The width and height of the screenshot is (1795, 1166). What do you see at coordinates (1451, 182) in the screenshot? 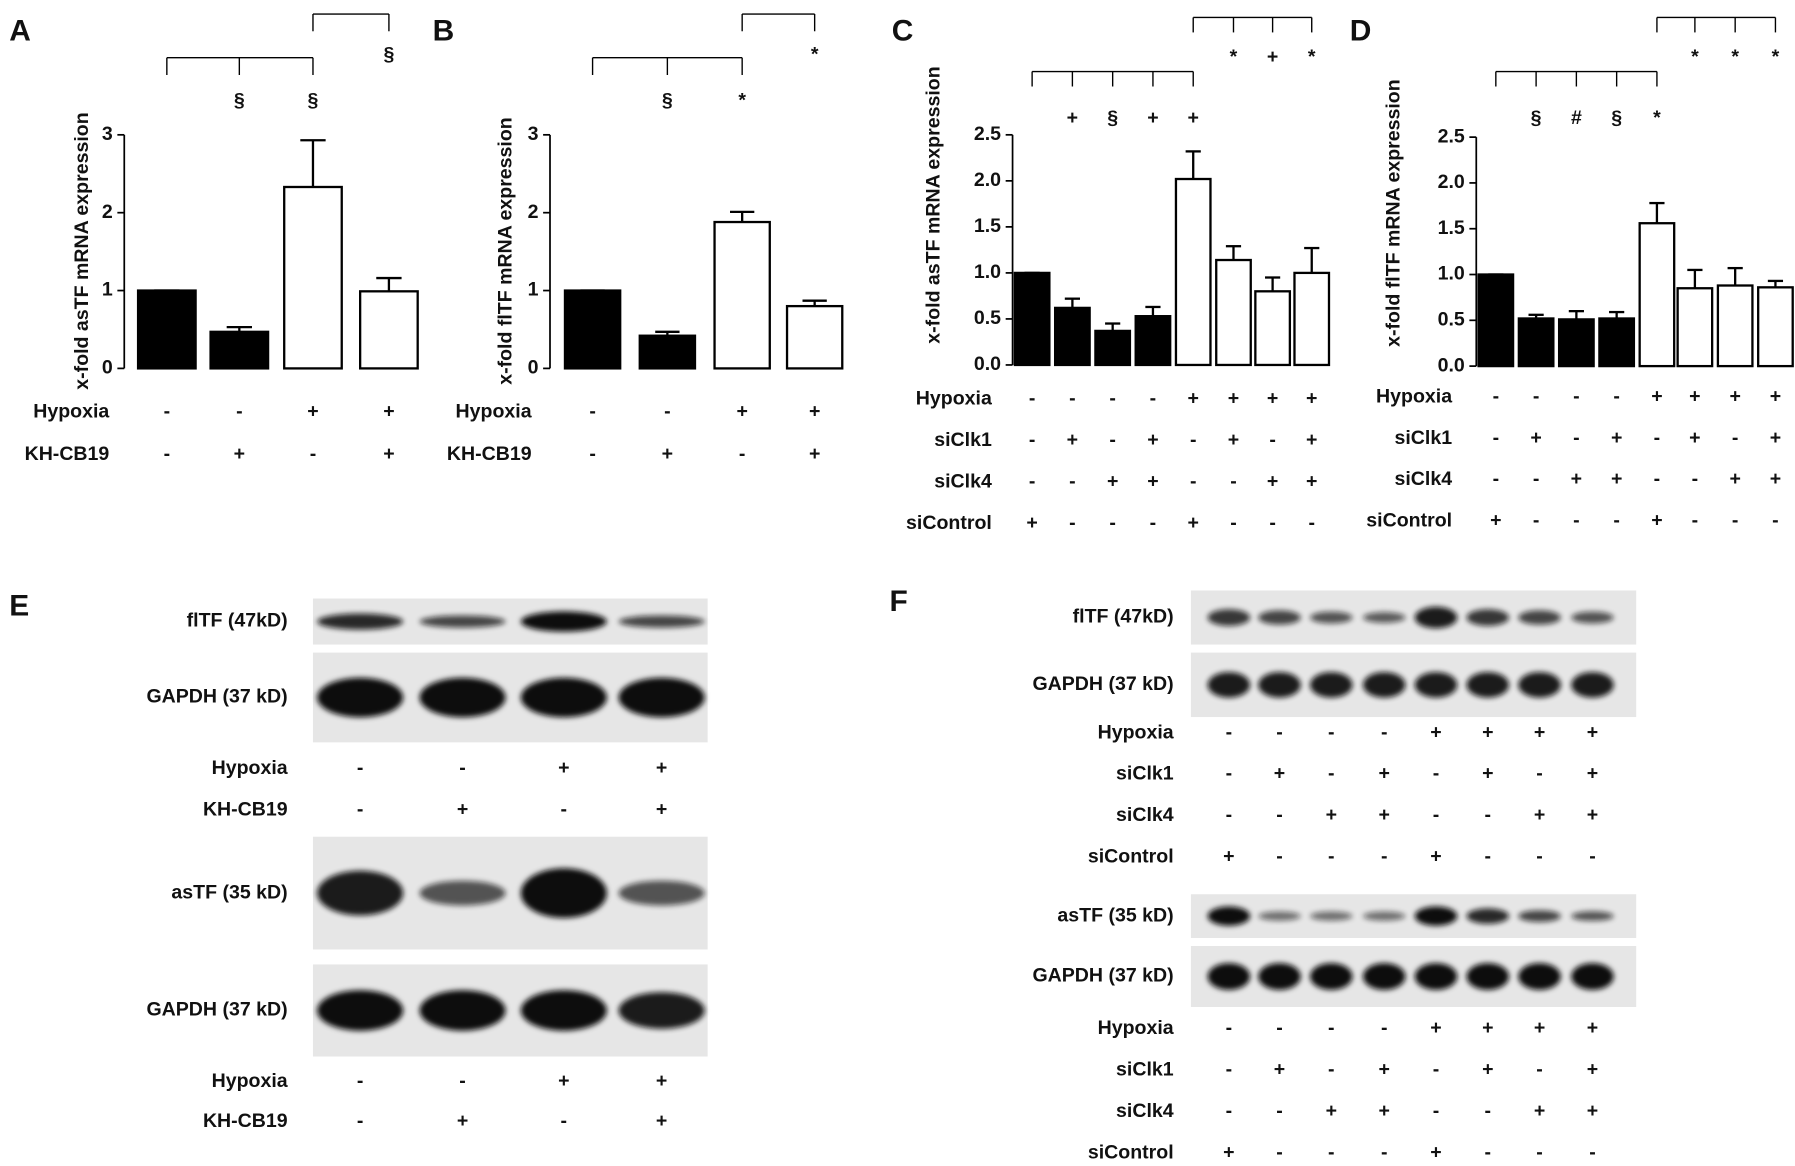
I see `y-tick-label: 2.0` at bounding box center [1451, 182].